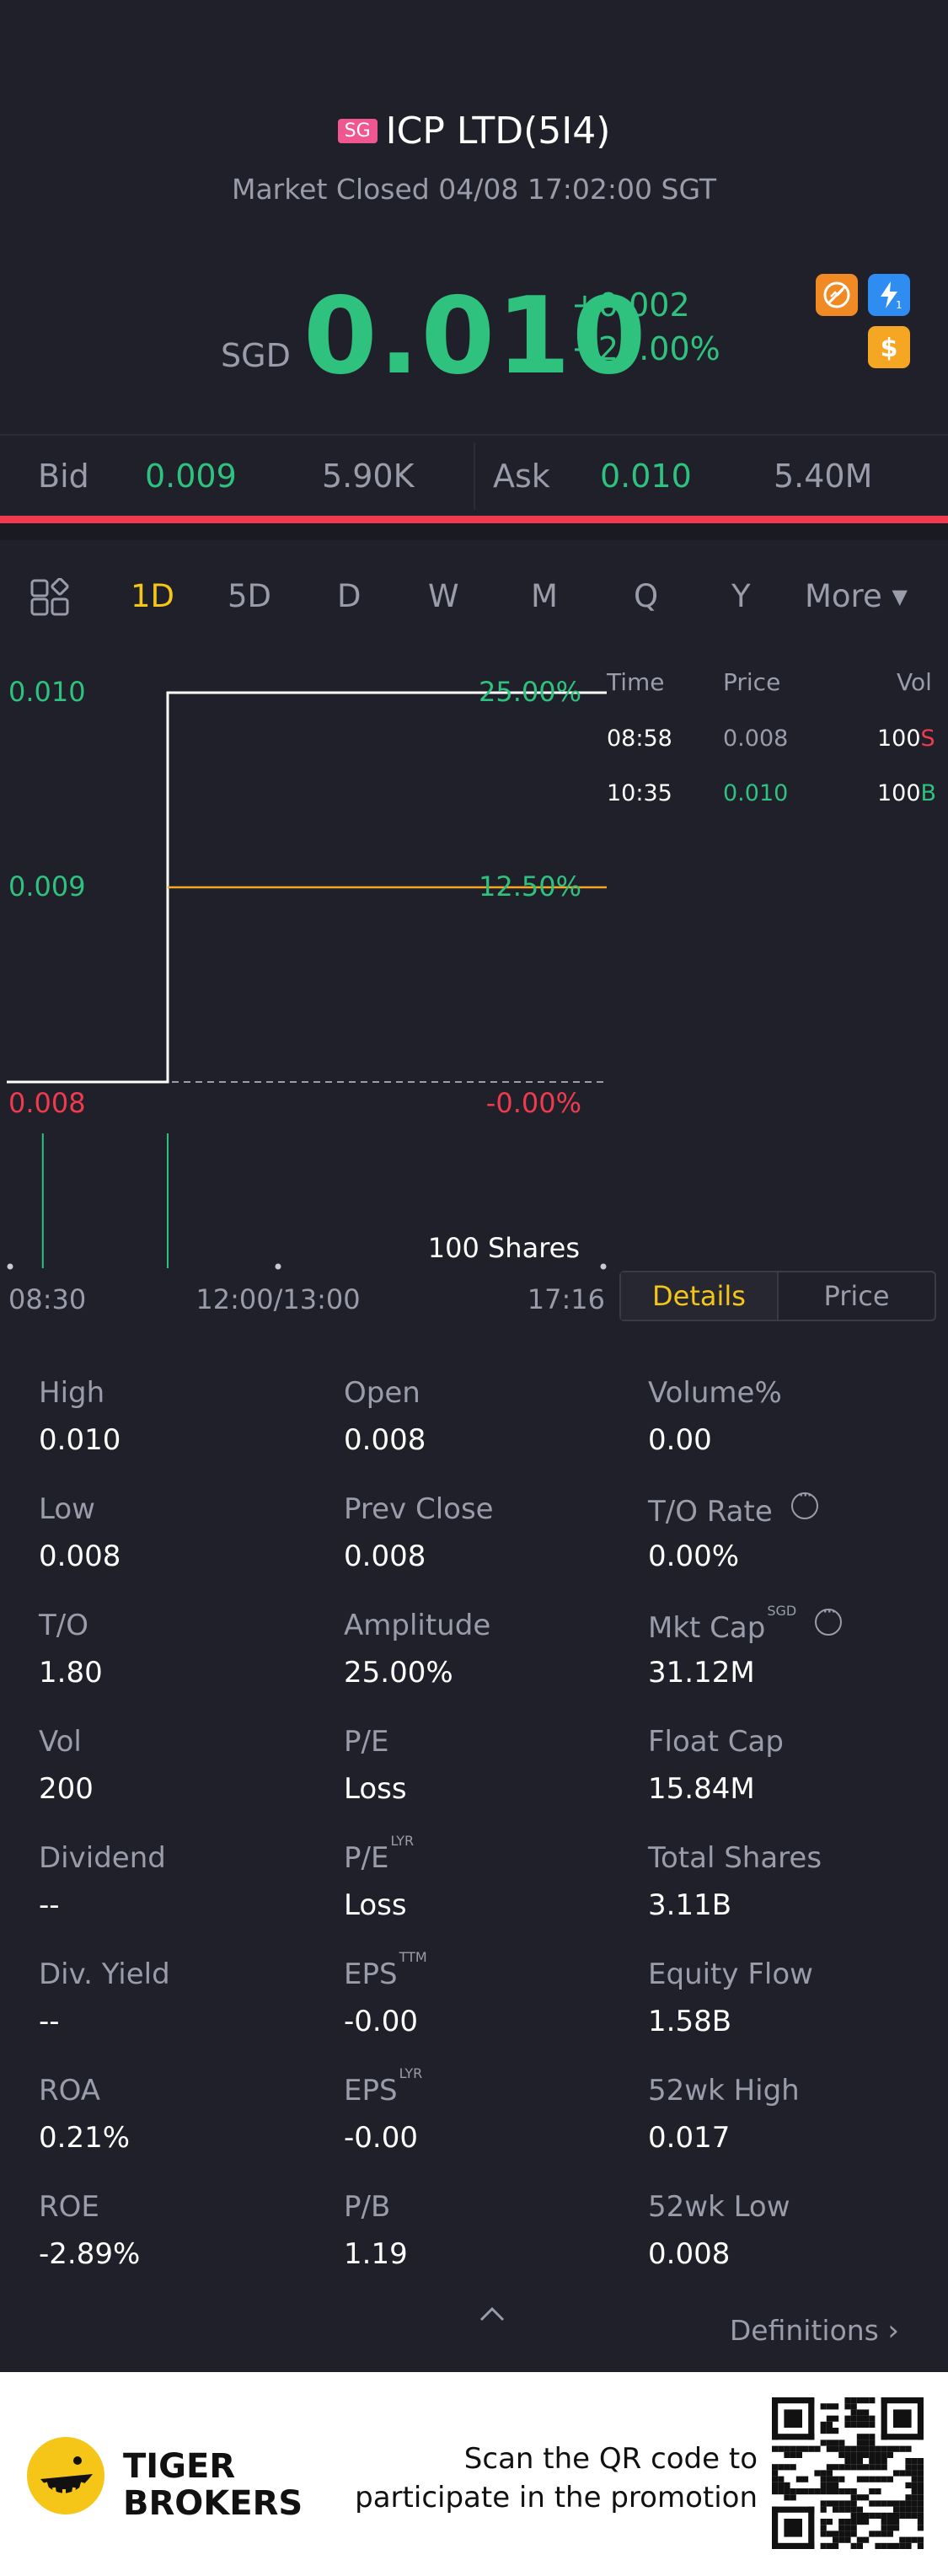  Describe the element at coordinates (50, 1905) in the screenshot. I see `stat-value: --` at that location.